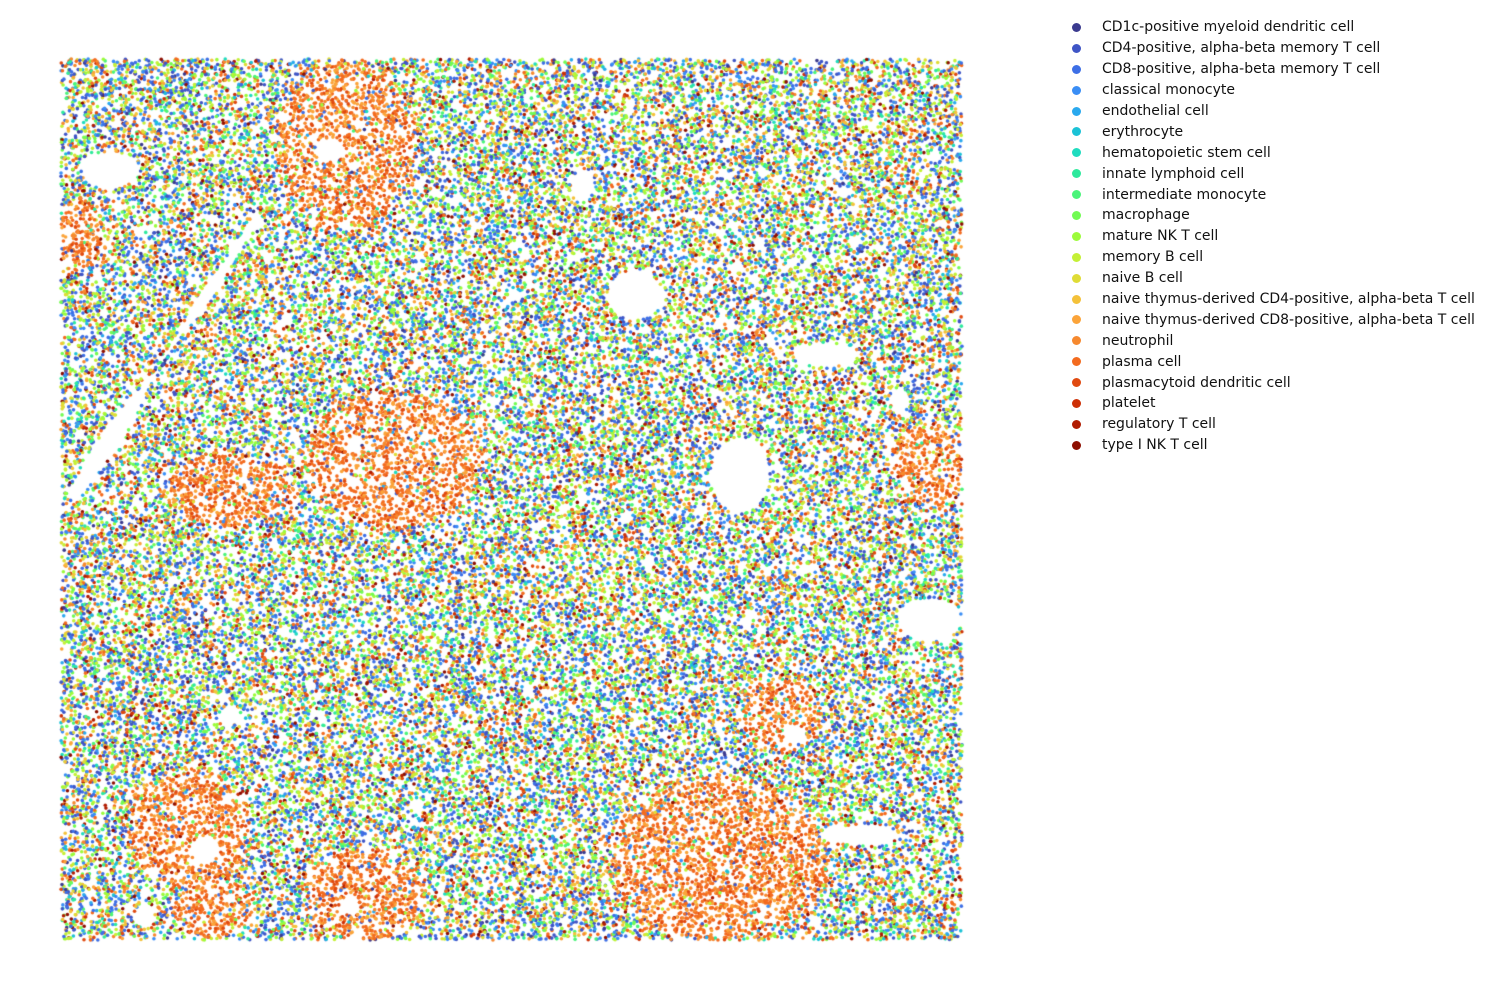 Image resolution: width=1500 pixels, height=1000 pixels. I want to click on legend-item: plasma cell, so click(1271, 361).